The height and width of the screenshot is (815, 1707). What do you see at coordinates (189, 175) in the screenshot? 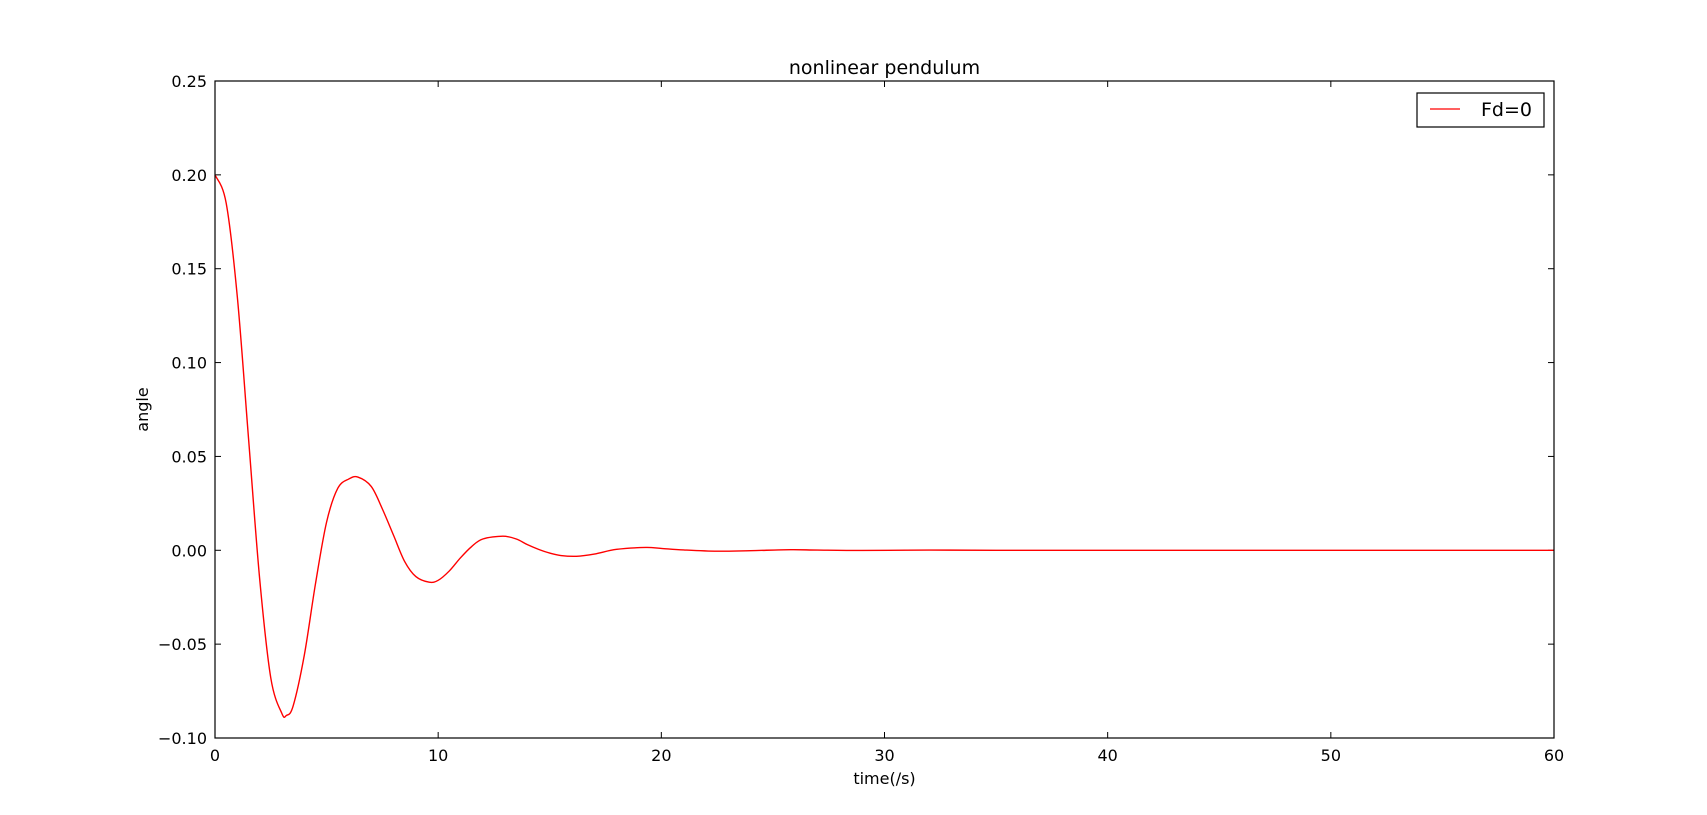
I see `y-tick-label: 0.20` at bounding box center [189, 175].